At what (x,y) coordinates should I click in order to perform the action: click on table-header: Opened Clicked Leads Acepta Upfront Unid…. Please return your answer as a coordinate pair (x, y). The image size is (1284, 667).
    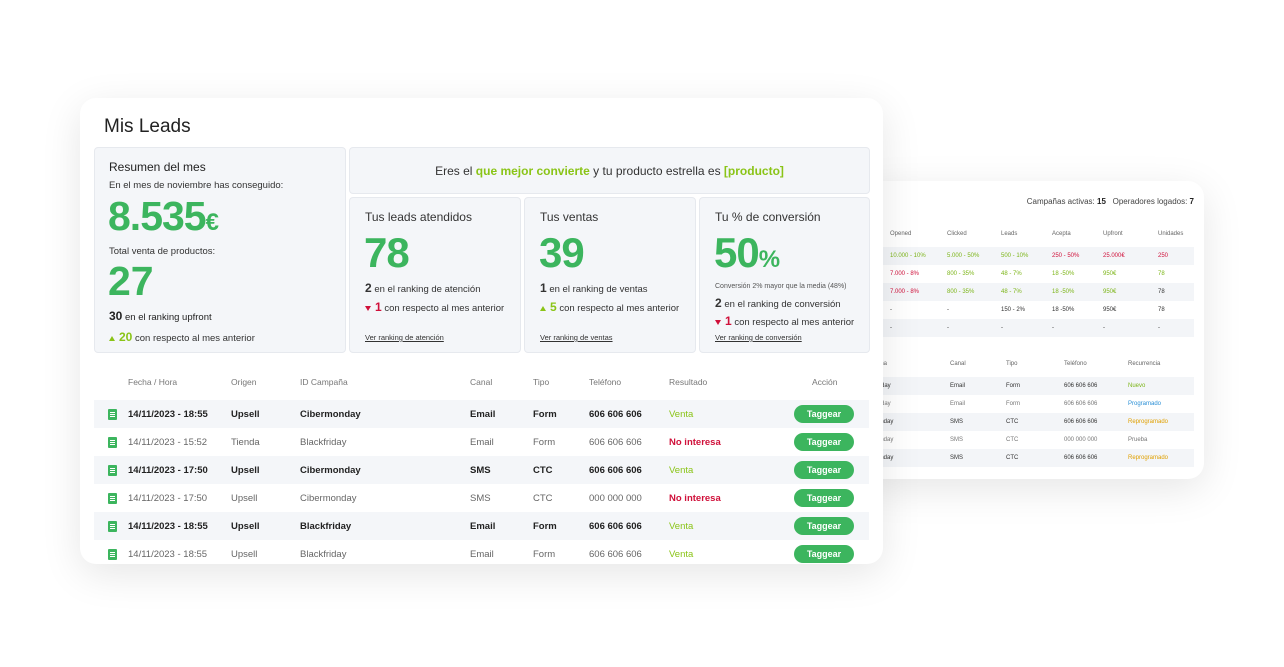
    Looking at the image, I should click on (1027, 234).